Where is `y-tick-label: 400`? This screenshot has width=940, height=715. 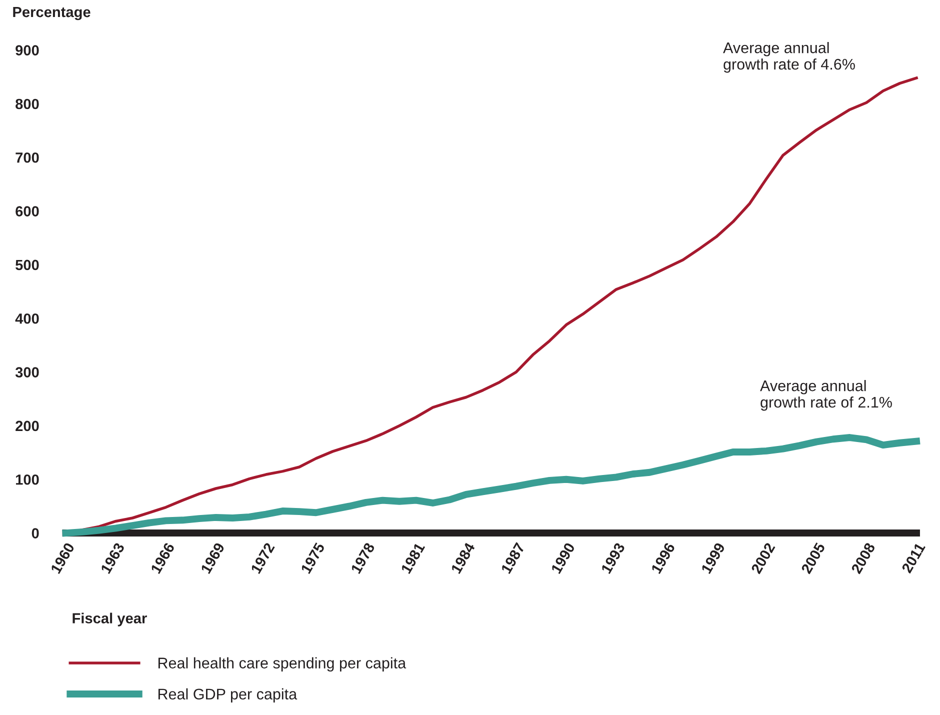 y-tick-label: 400 is located at coordinates (27, 318).